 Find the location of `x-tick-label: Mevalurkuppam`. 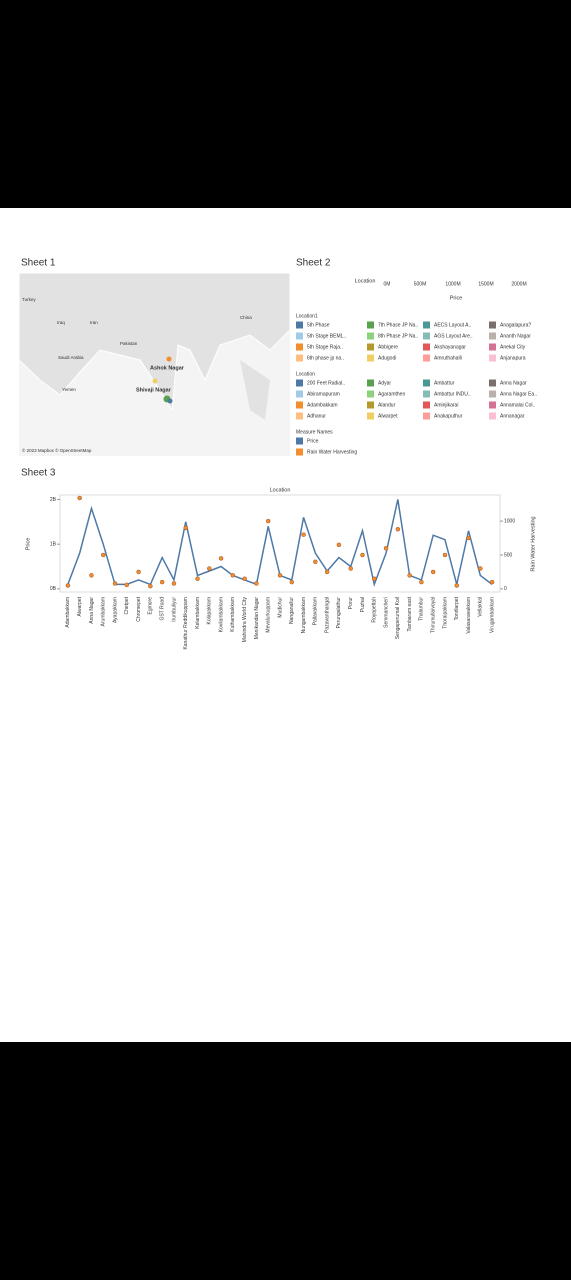

x-tick-label: Mevalurkuppam is located at coordinates (269, 615).